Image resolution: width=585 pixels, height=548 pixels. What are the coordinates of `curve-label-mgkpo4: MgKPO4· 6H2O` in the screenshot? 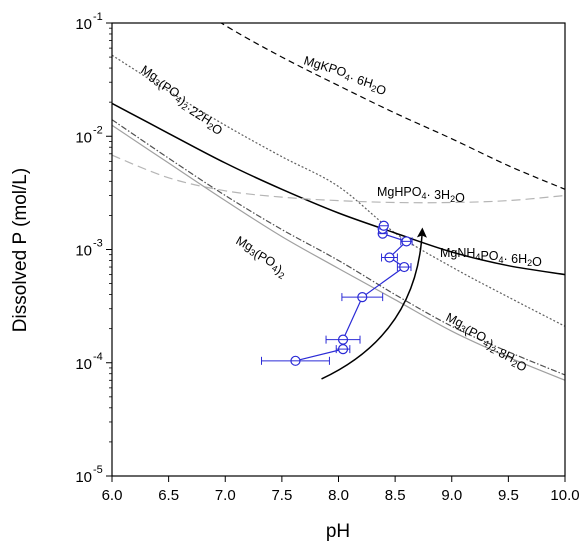 It's located at (344, 75).